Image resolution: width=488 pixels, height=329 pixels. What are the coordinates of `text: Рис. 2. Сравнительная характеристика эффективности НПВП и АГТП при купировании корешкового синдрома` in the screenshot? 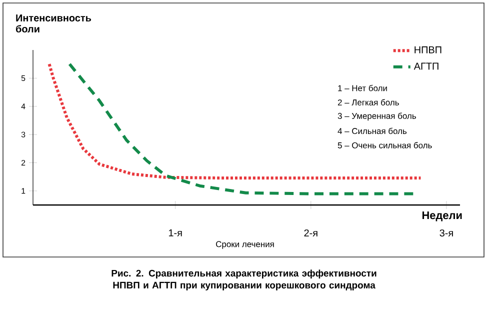 It's located at (244, 280).